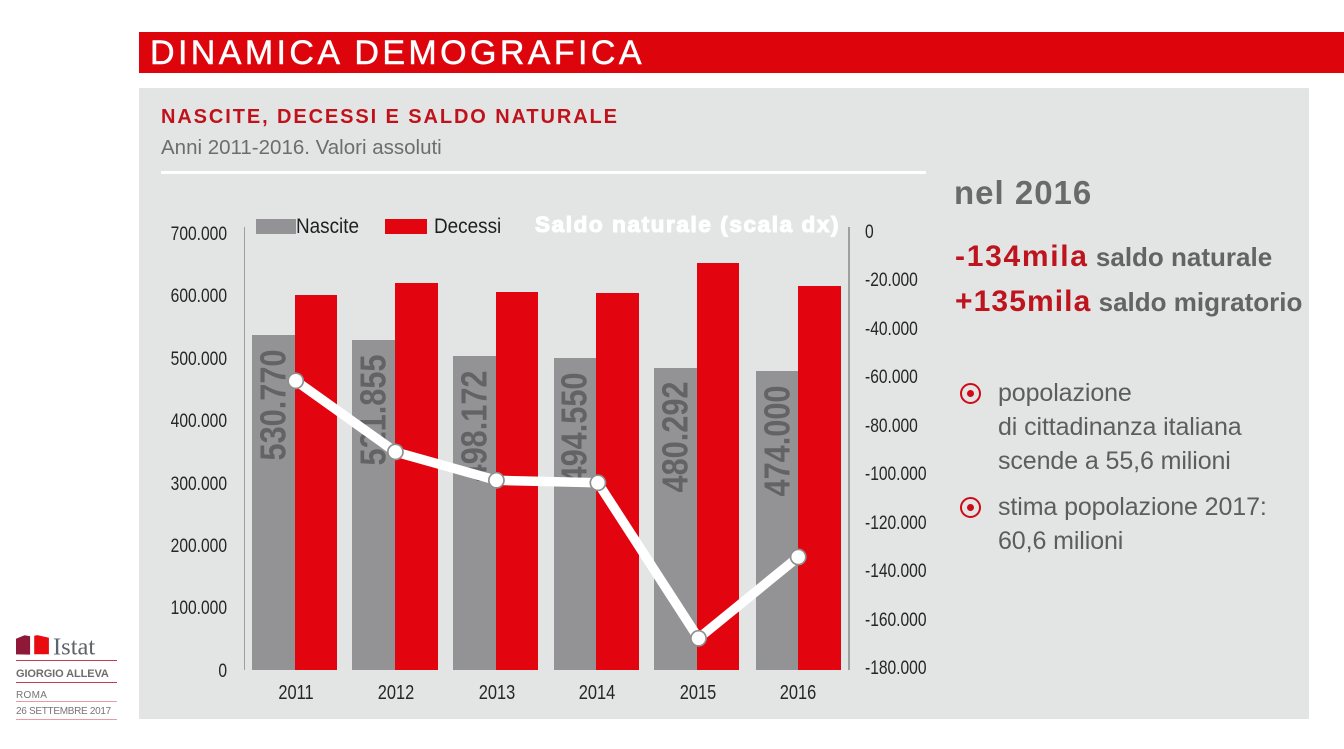 Image resolution: width=1344 pixels, height=749 pixels. What do you see at coordinates (74, 647) in the screenshot?
I see `svg-text: Istat` at bounding box center [74, 647].